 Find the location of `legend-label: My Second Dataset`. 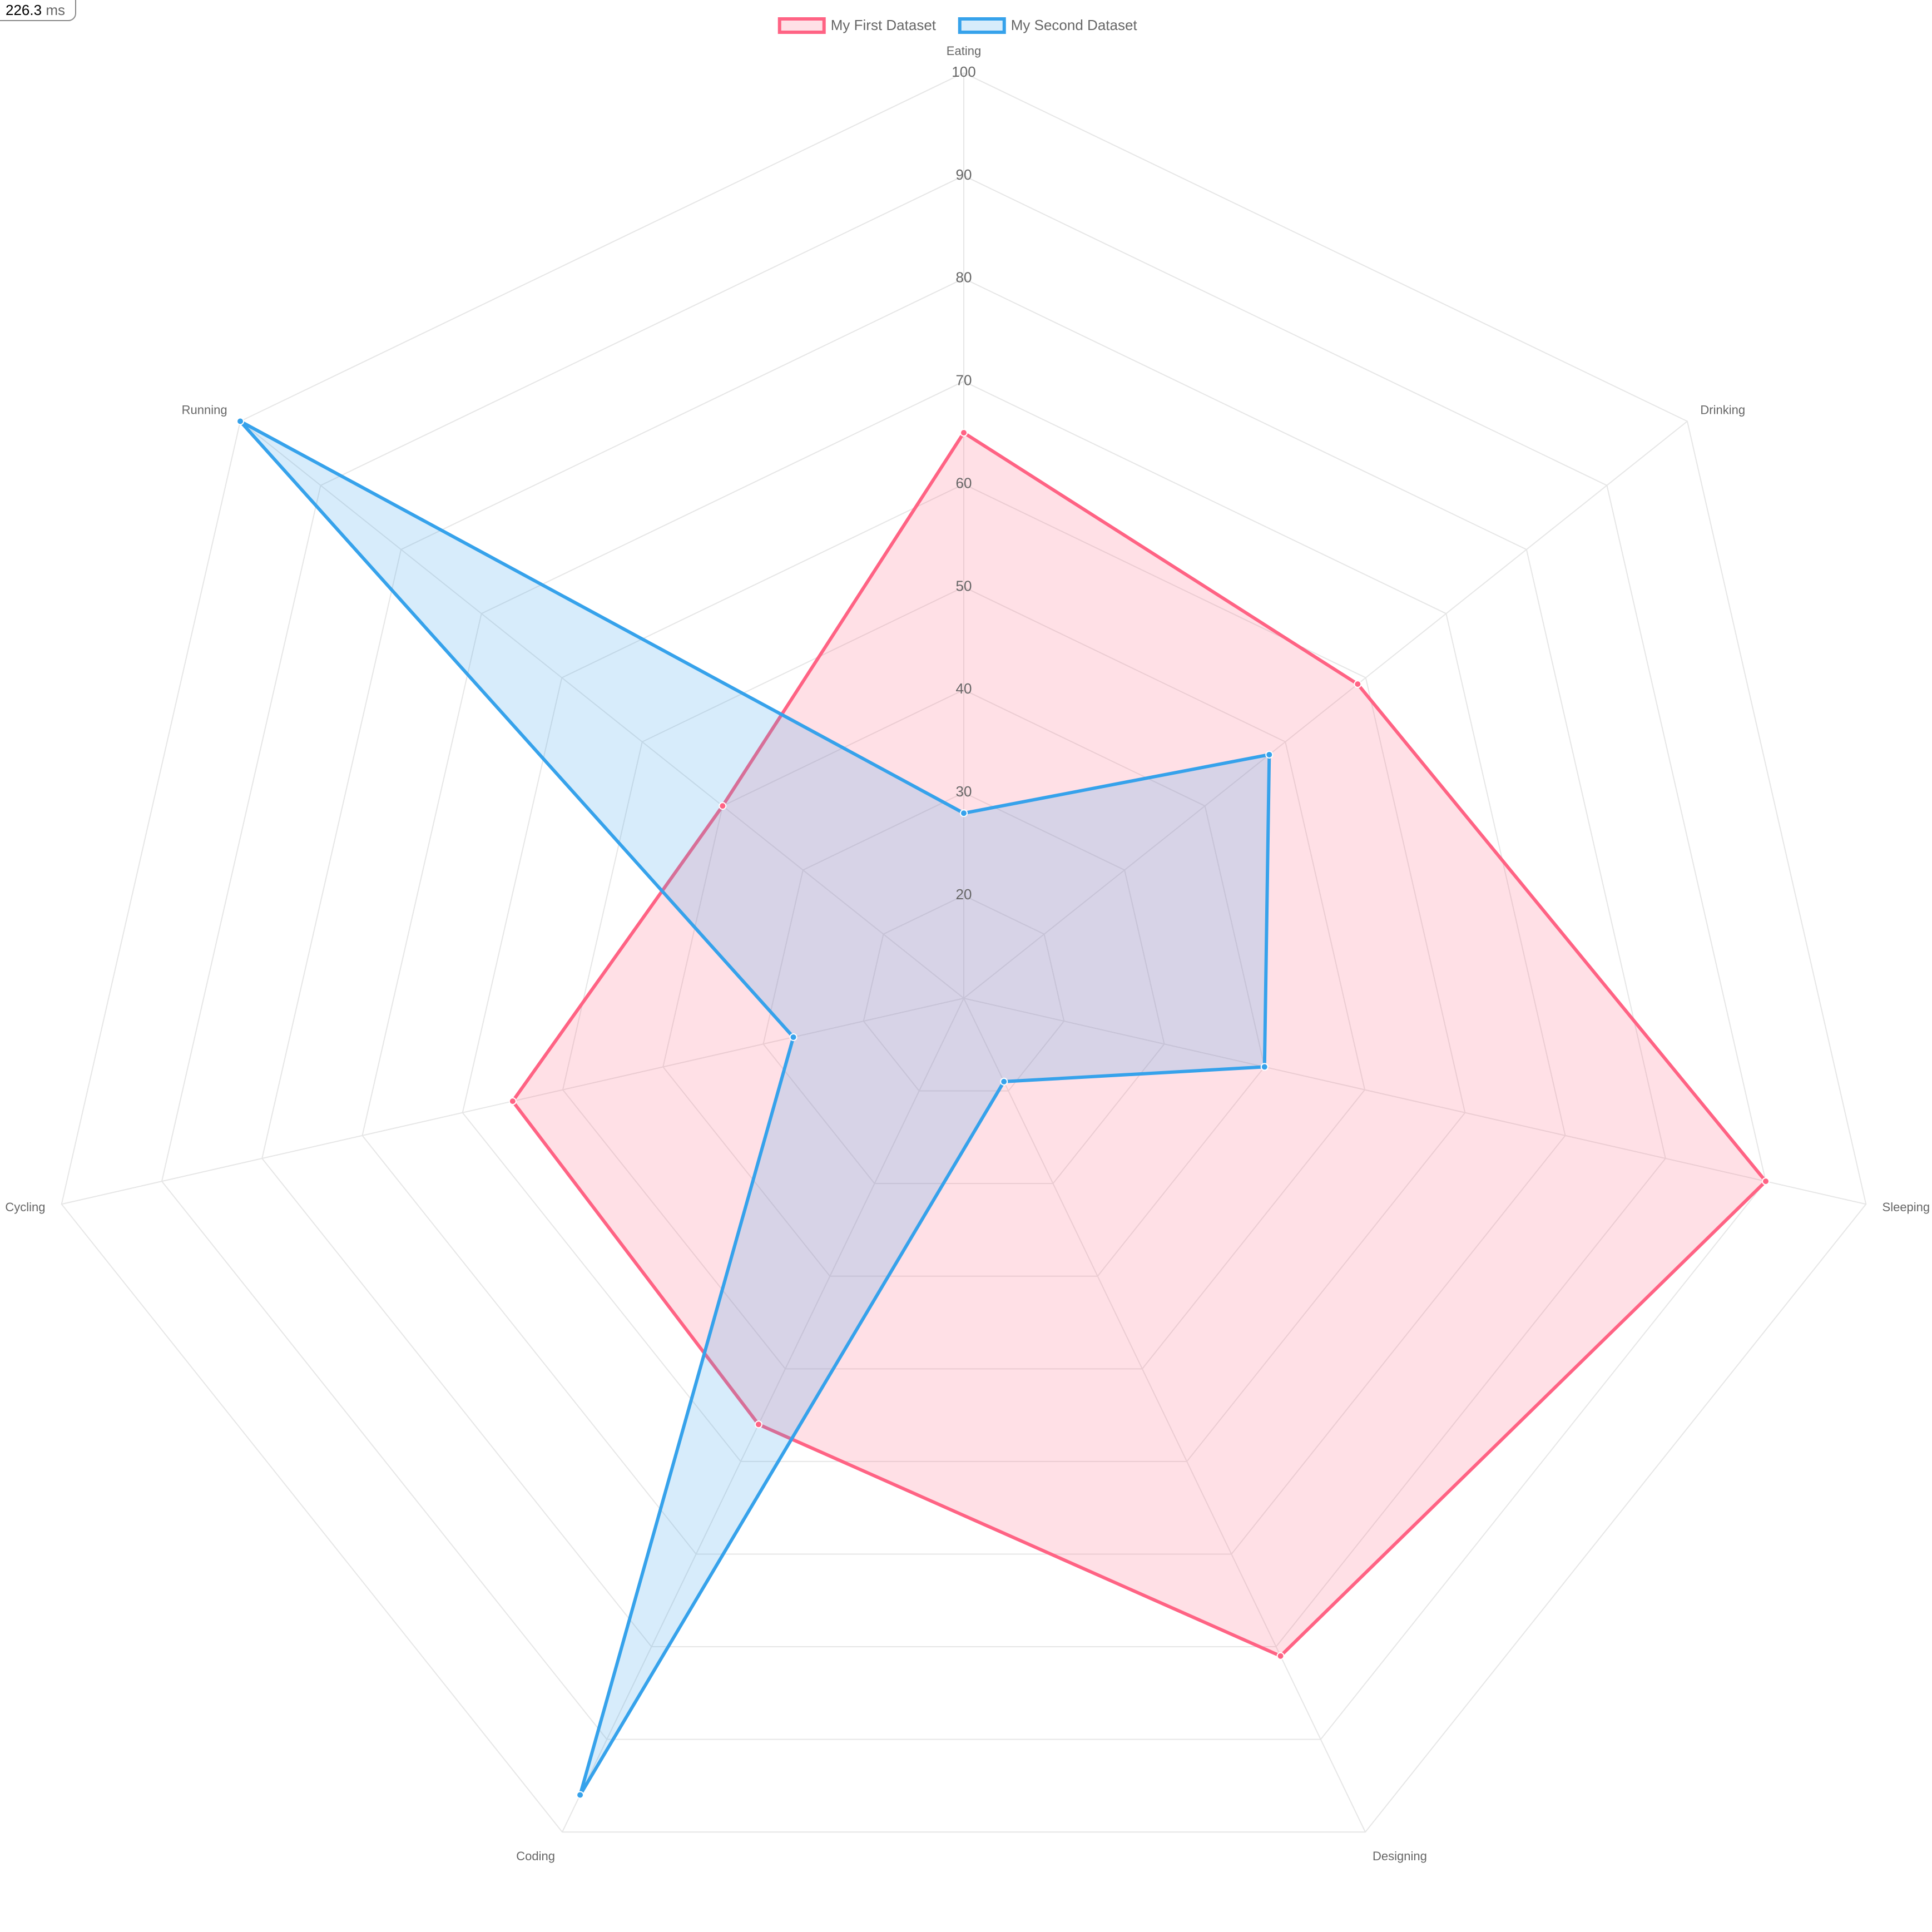

legend-label: My Second Dataset is located at coordinates (1074, 25).